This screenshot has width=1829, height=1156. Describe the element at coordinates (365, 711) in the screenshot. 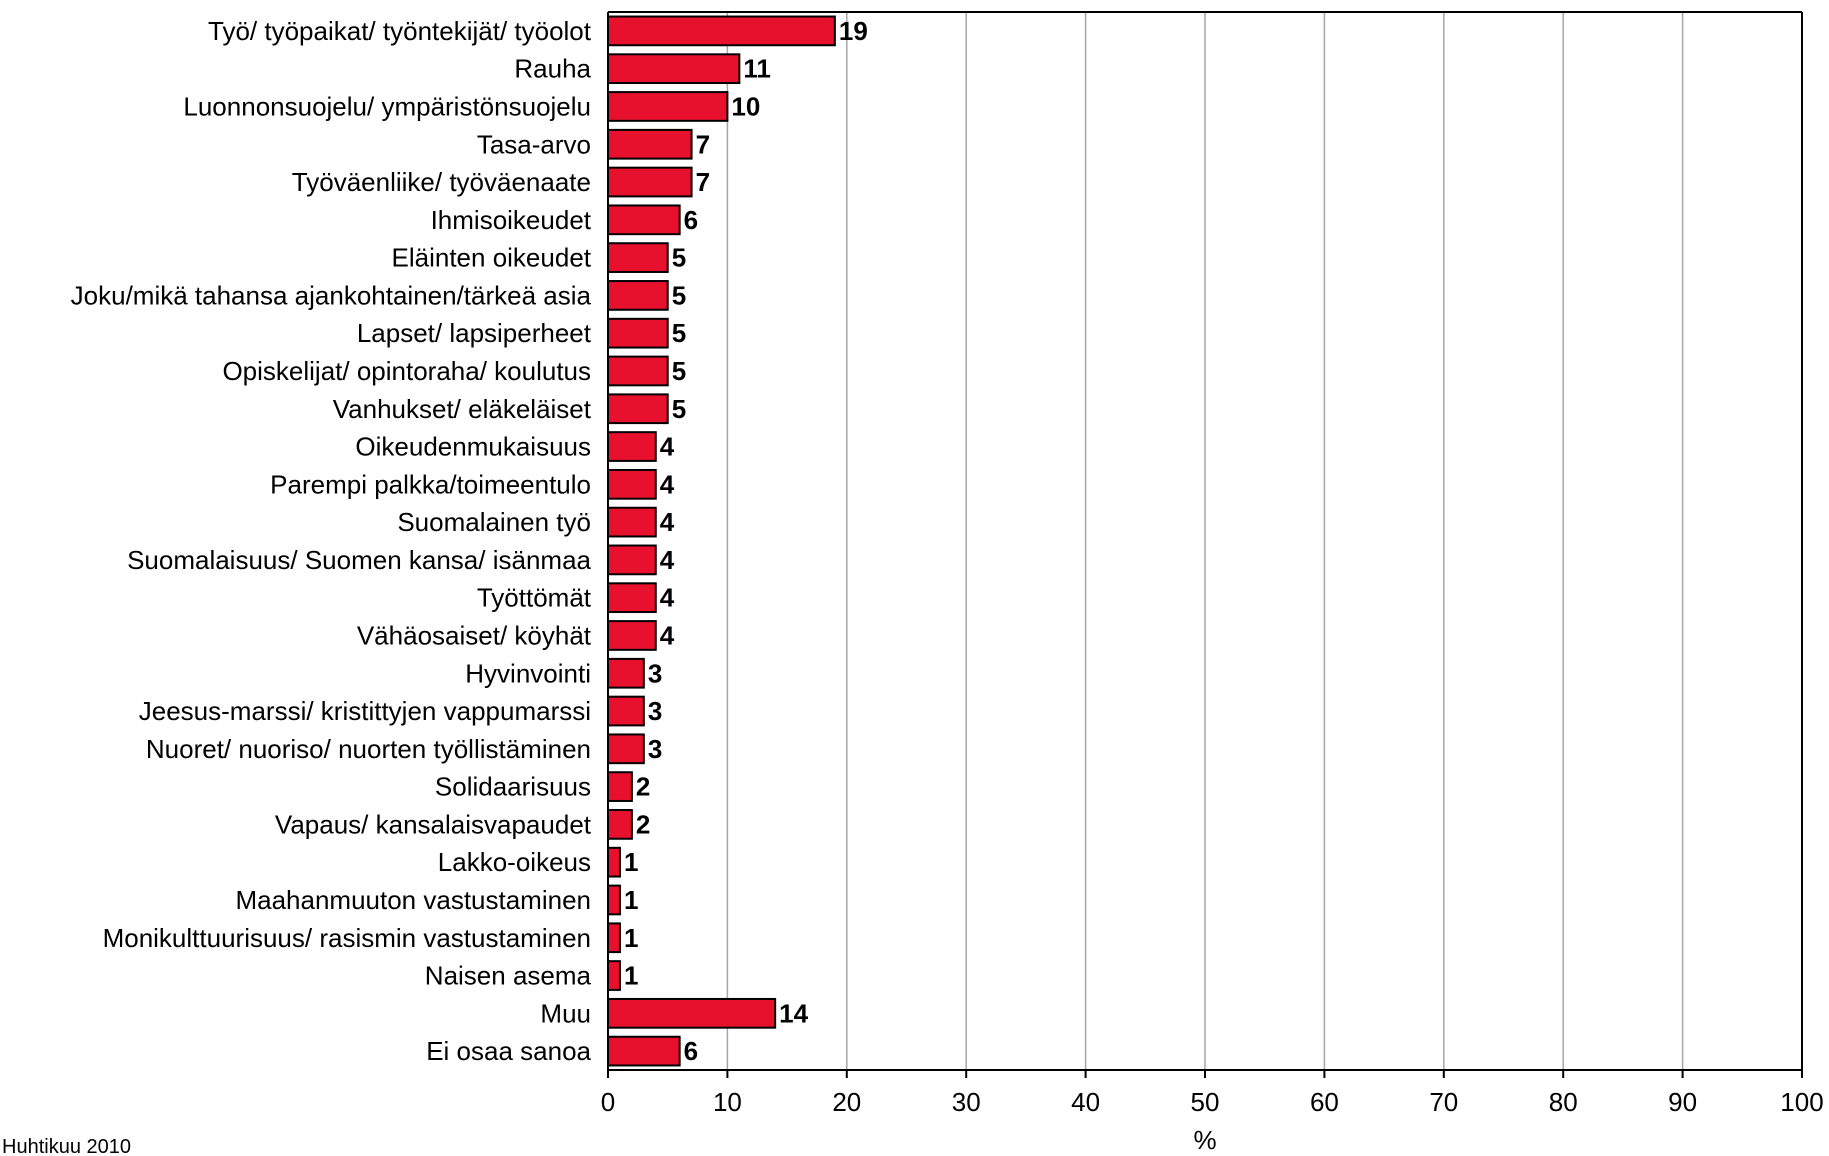

I see `category-label: Jeesus-marssi/ kristittyjen vappumarssi` at that location.